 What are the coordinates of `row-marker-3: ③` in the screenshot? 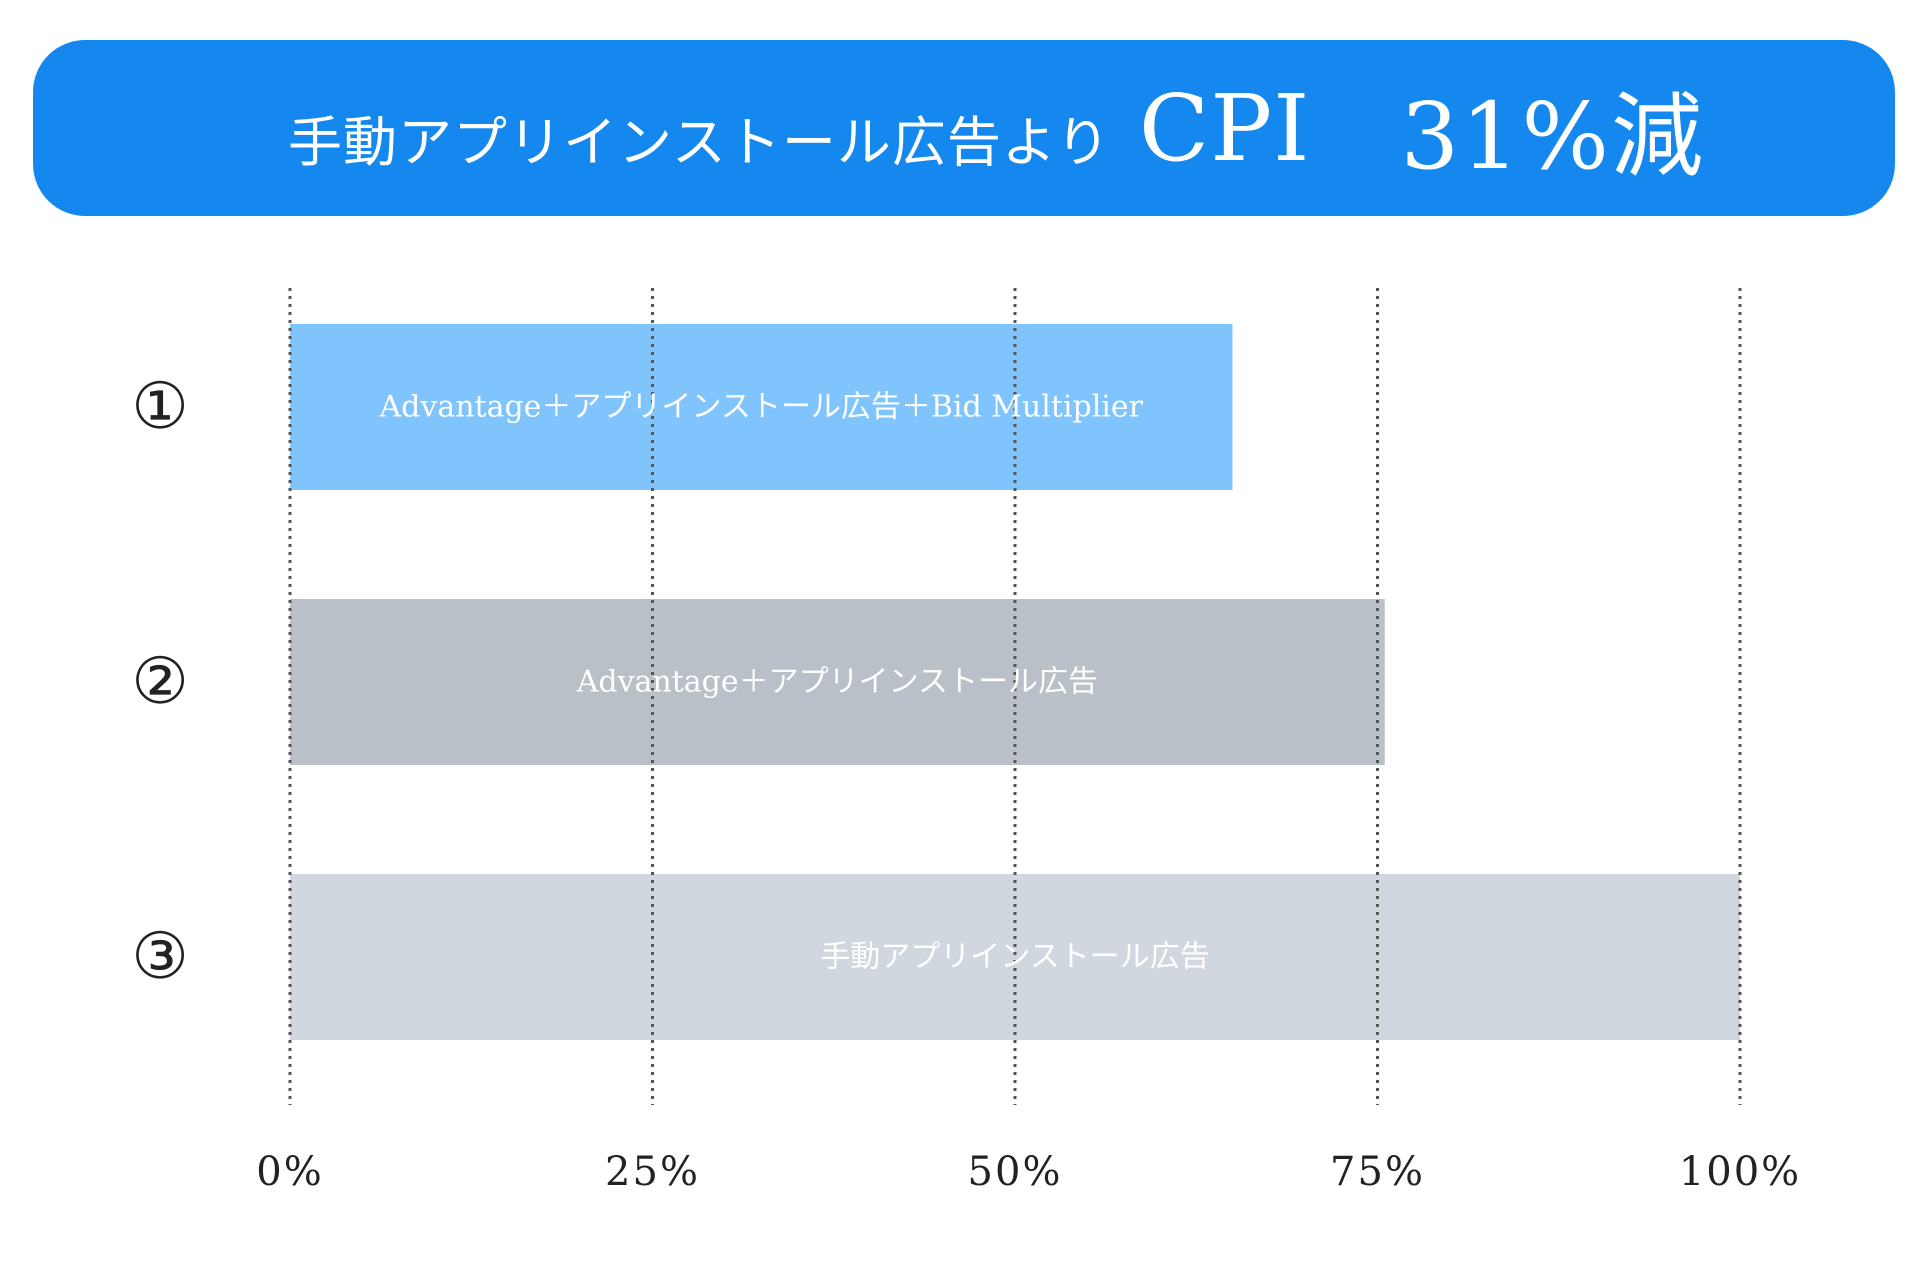 It's located at (159, 957).